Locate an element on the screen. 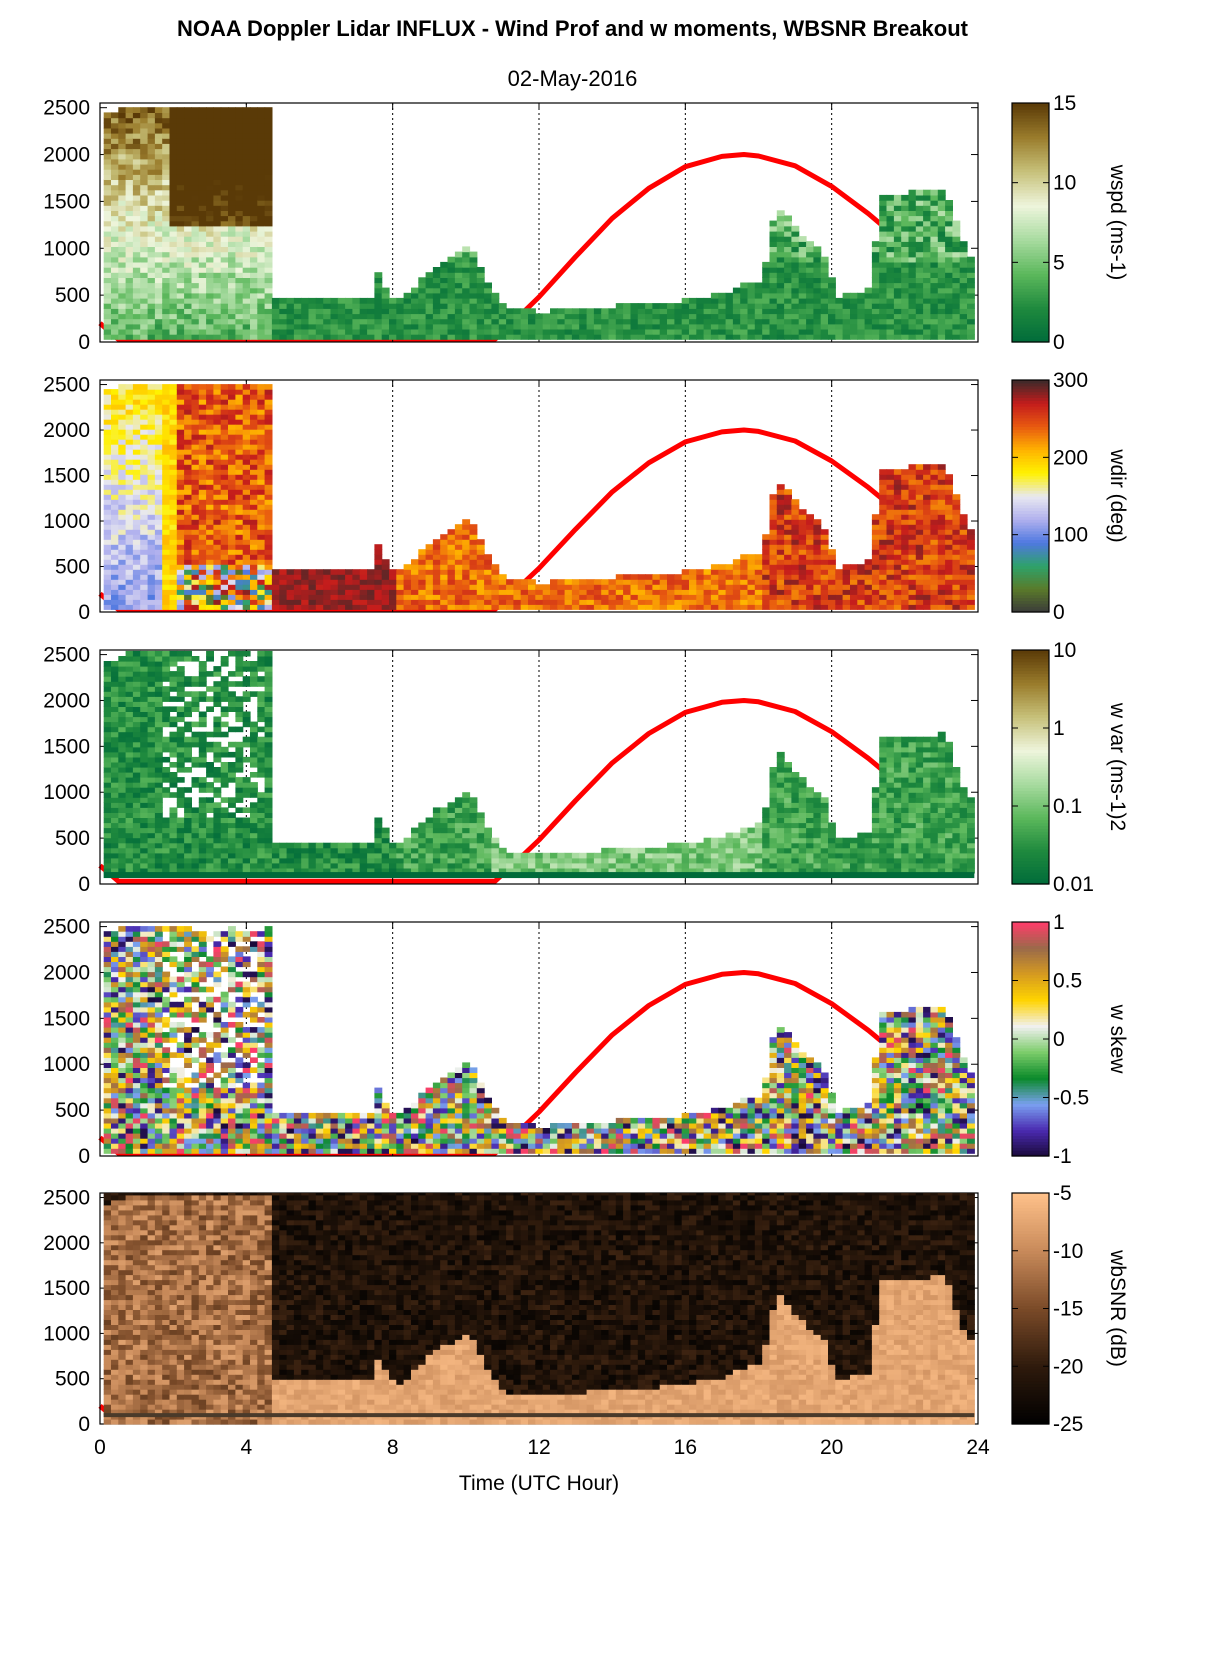 This screenshot has height=1655, width=1227. y-tick-label: 2500 is located at coordinates (66, 108).